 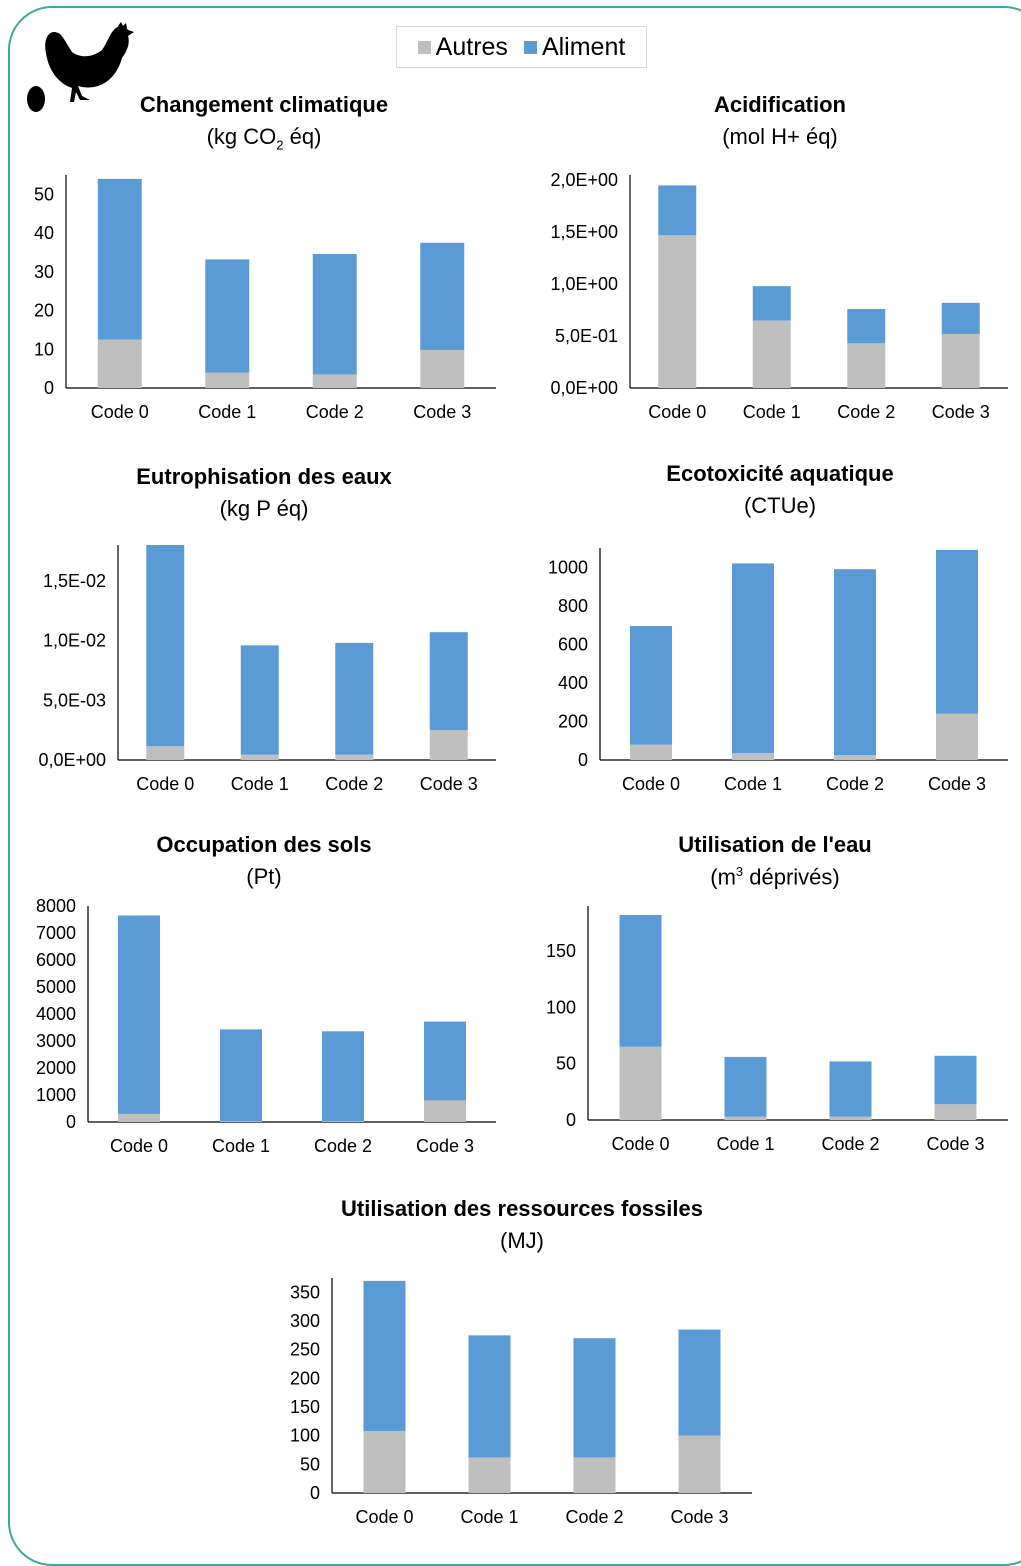 What do you see at coordinates (305, 1292) in the screenshot?
I see `y-tick-label: 350` at bounding box center [305, 1292].